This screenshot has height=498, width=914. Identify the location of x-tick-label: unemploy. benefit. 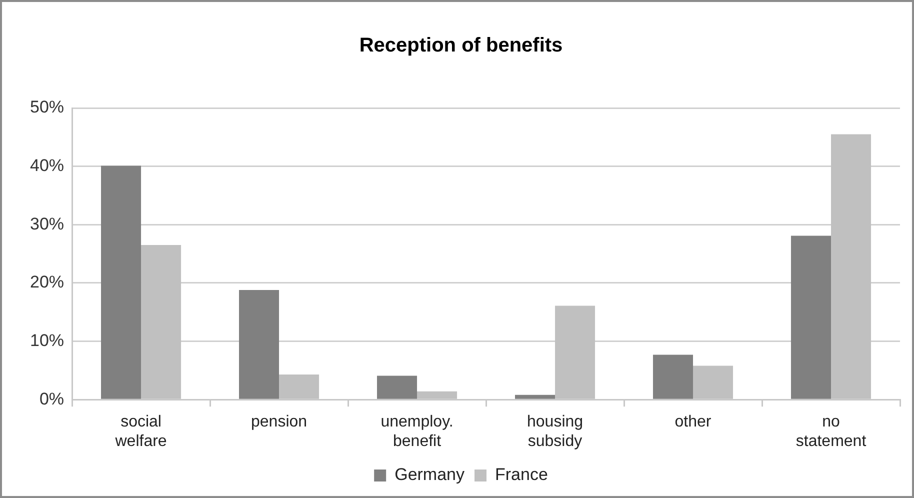
(417, 432).